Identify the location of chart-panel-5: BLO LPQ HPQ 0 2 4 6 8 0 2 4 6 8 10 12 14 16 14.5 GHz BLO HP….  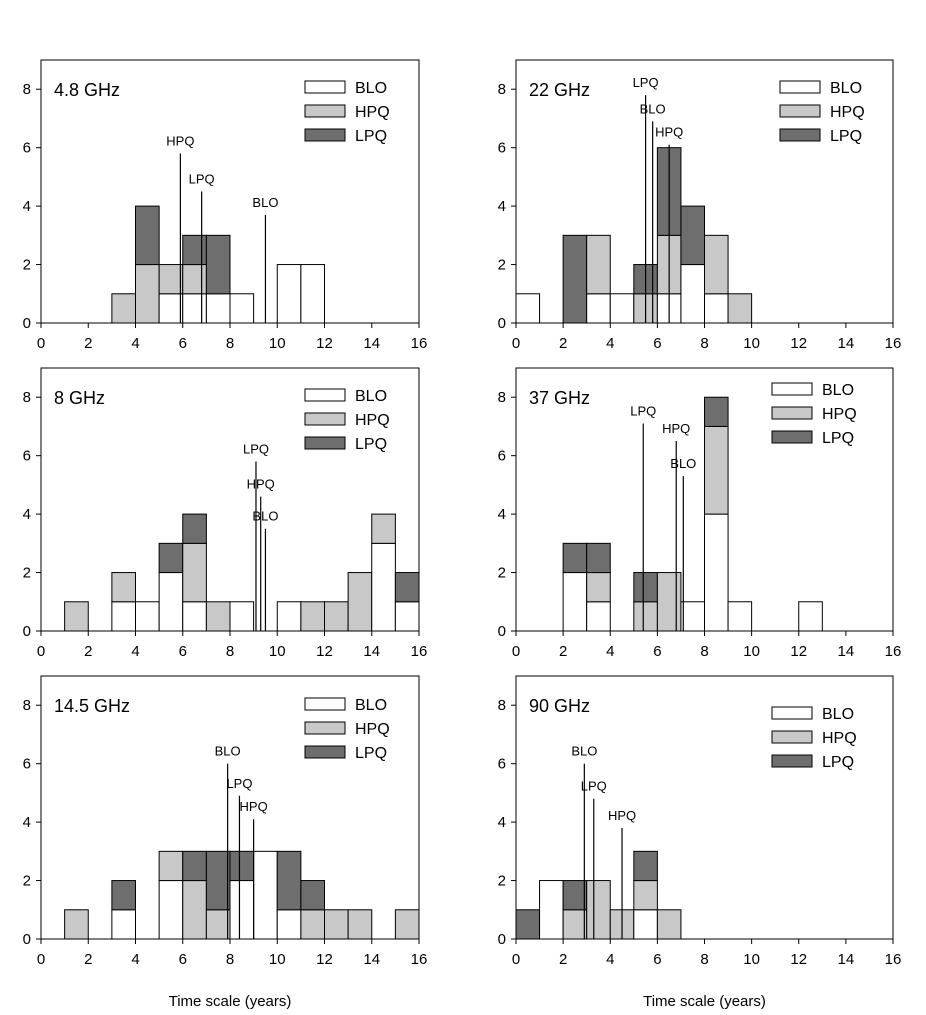
(225, 842).